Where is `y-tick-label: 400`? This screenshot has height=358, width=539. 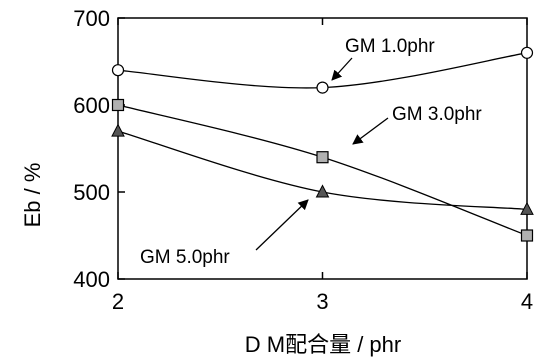
y-tick-label: 400 is located at coordinates (91, 279).